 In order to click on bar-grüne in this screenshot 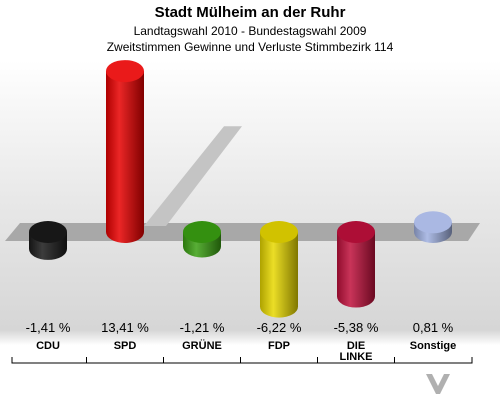, I will do `click(202, 239)`.